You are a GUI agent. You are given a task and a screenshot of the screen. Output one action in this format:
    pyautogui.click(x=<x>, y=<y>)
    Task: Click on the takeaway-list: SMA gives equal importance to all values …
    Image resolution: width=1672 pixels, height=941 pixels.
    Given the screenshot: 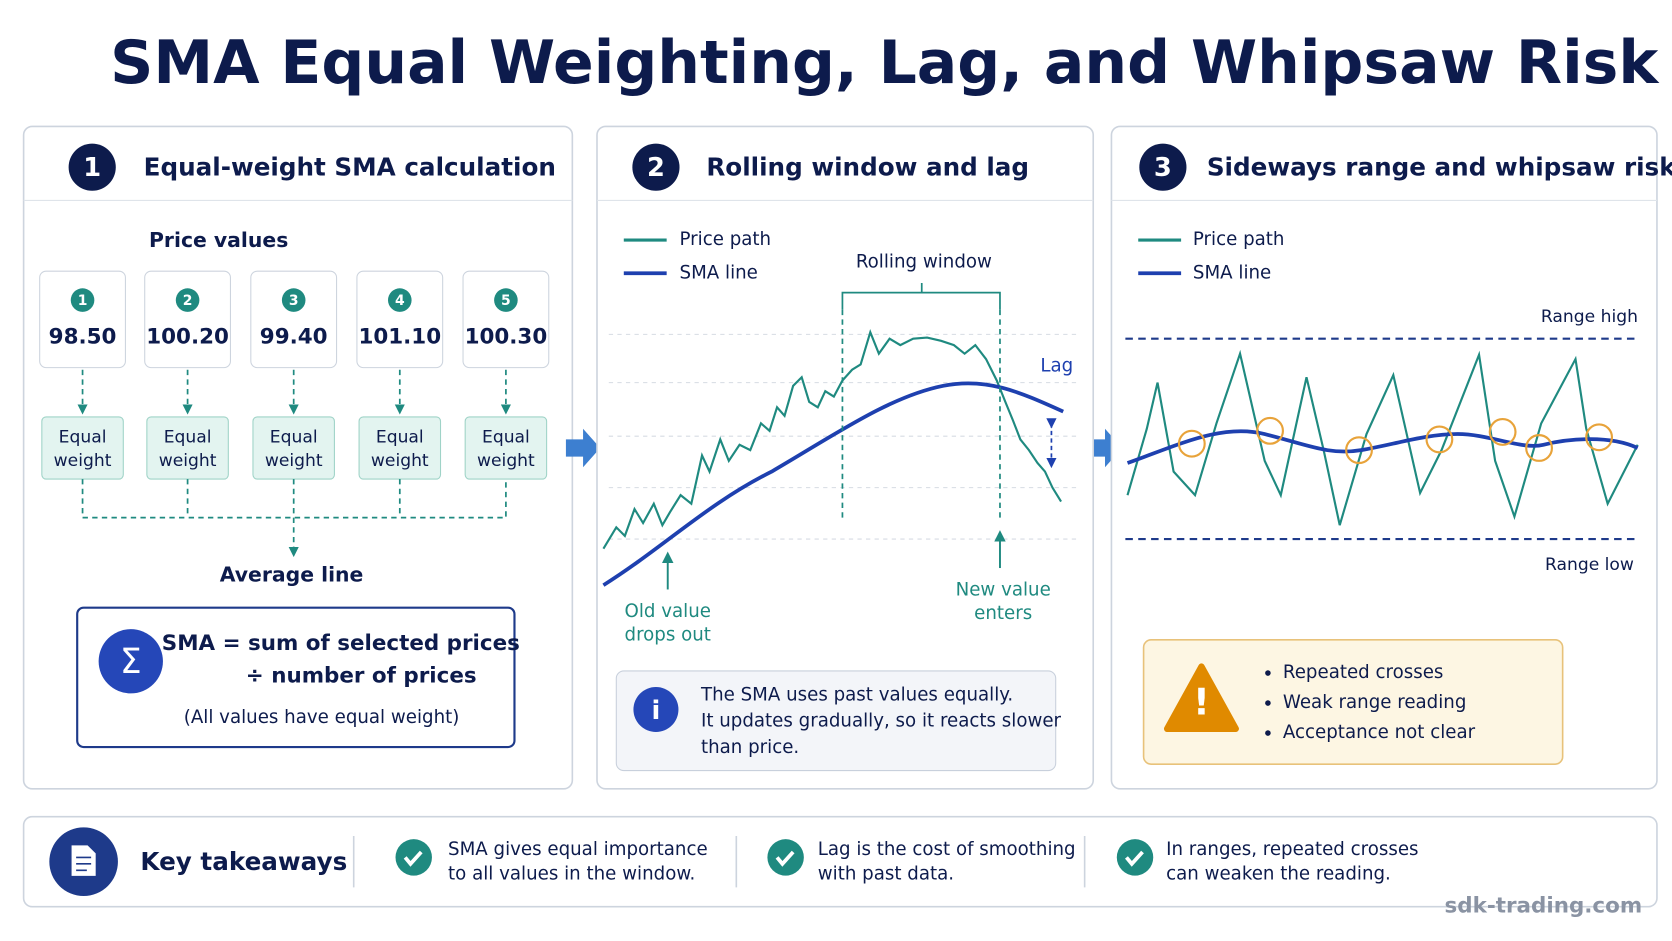 What is the action you would take?
    pyautogui.click(x=907, y=862)
    